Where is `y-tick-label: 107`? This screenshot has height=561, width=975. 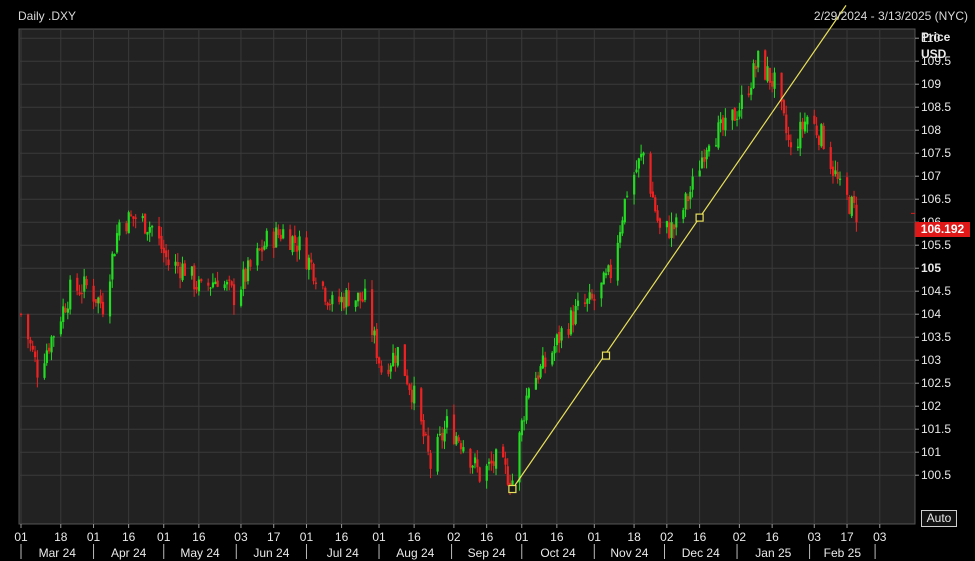 y-tick-label: 107 is located at coordinates (931, 176).